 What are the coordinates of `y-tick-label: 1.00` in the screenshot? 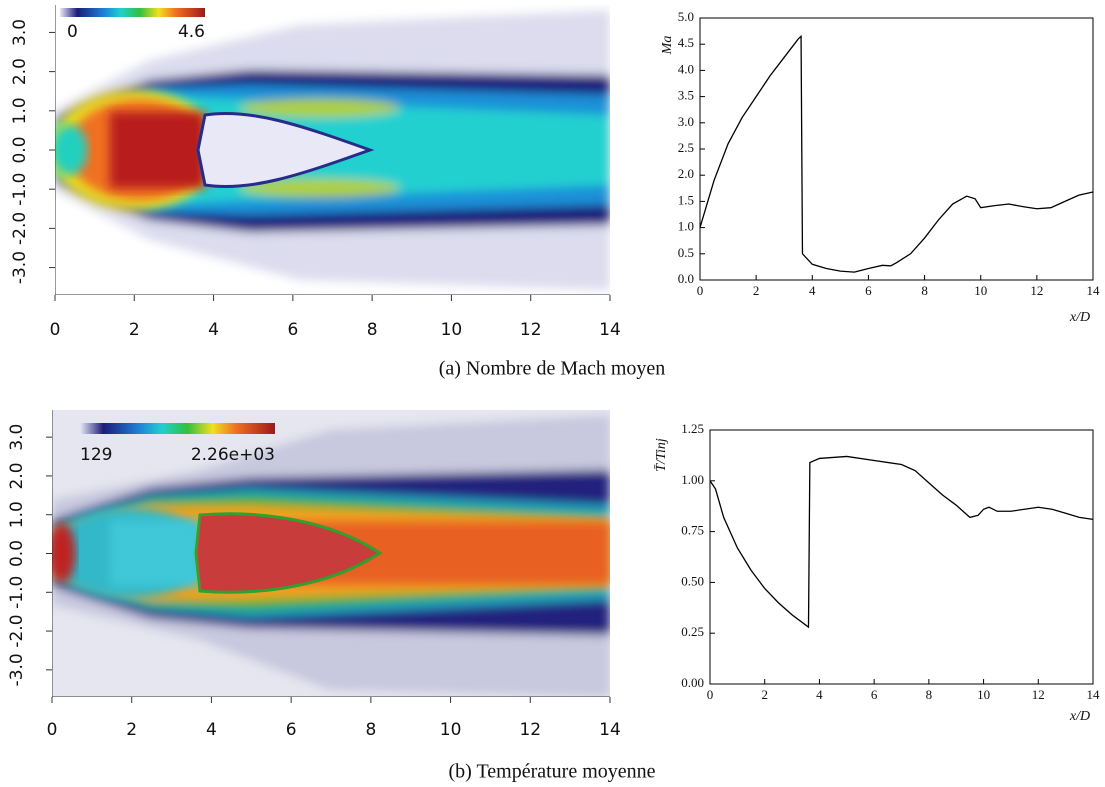 It's located at (692, 479).